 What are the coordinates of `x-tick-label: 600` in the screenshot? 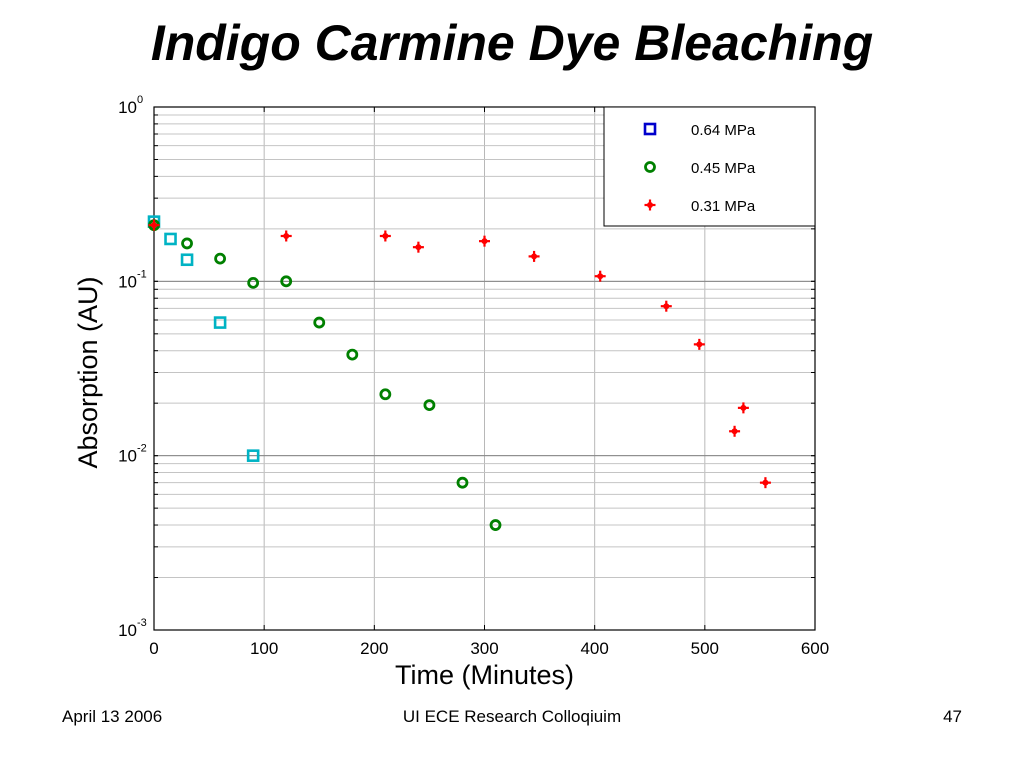 It's located at (815, 648).